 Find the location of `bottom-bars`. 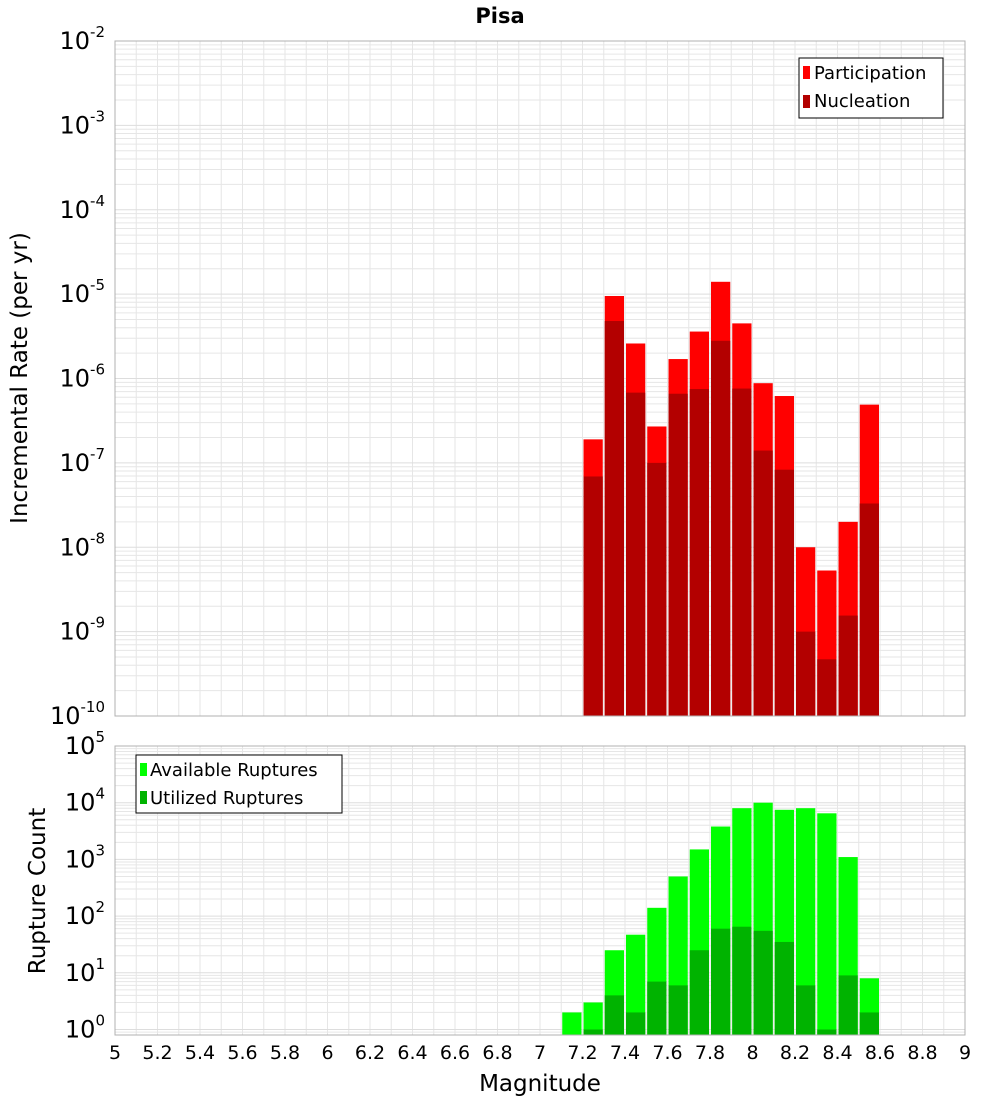

bottom-bars is located at coordinates (720, 918).